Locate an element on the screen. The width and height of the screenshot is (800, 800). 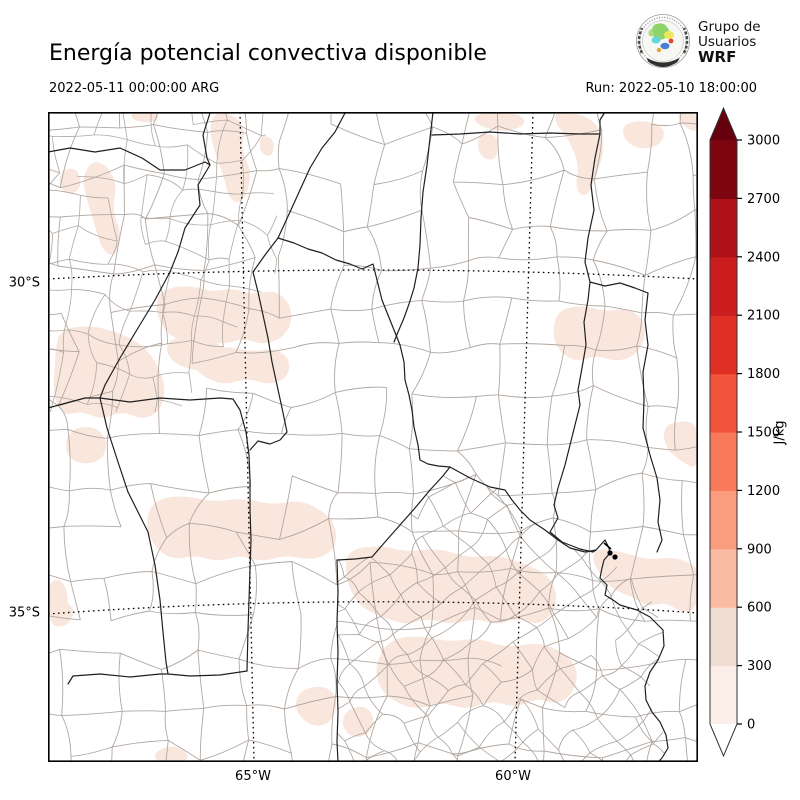
wrf-logo-emblem is located at coordinates (663, 41).